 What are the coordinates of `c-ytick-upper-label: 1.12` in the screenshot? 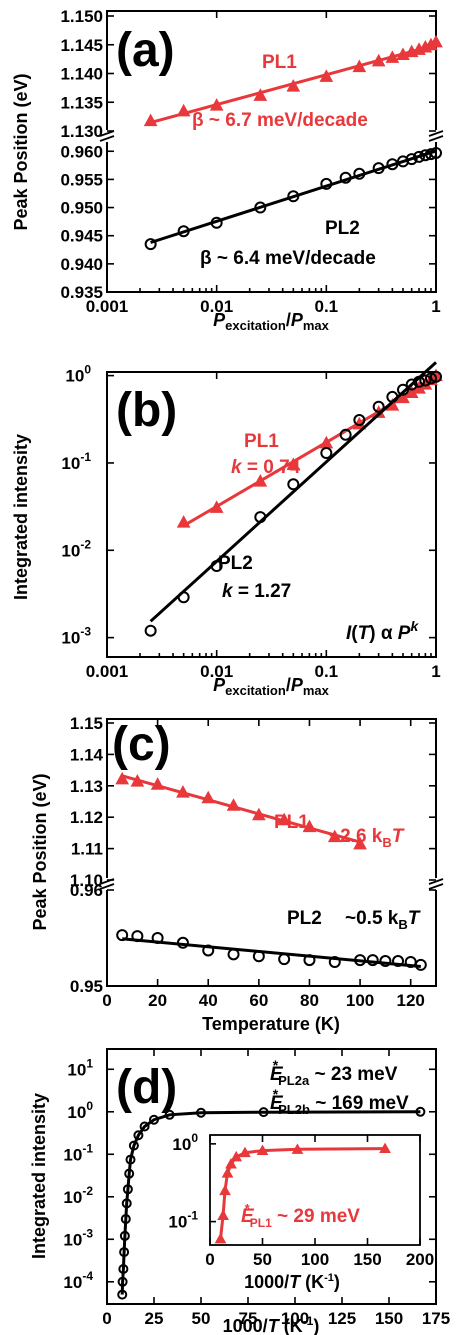 It's located at (86, 817).